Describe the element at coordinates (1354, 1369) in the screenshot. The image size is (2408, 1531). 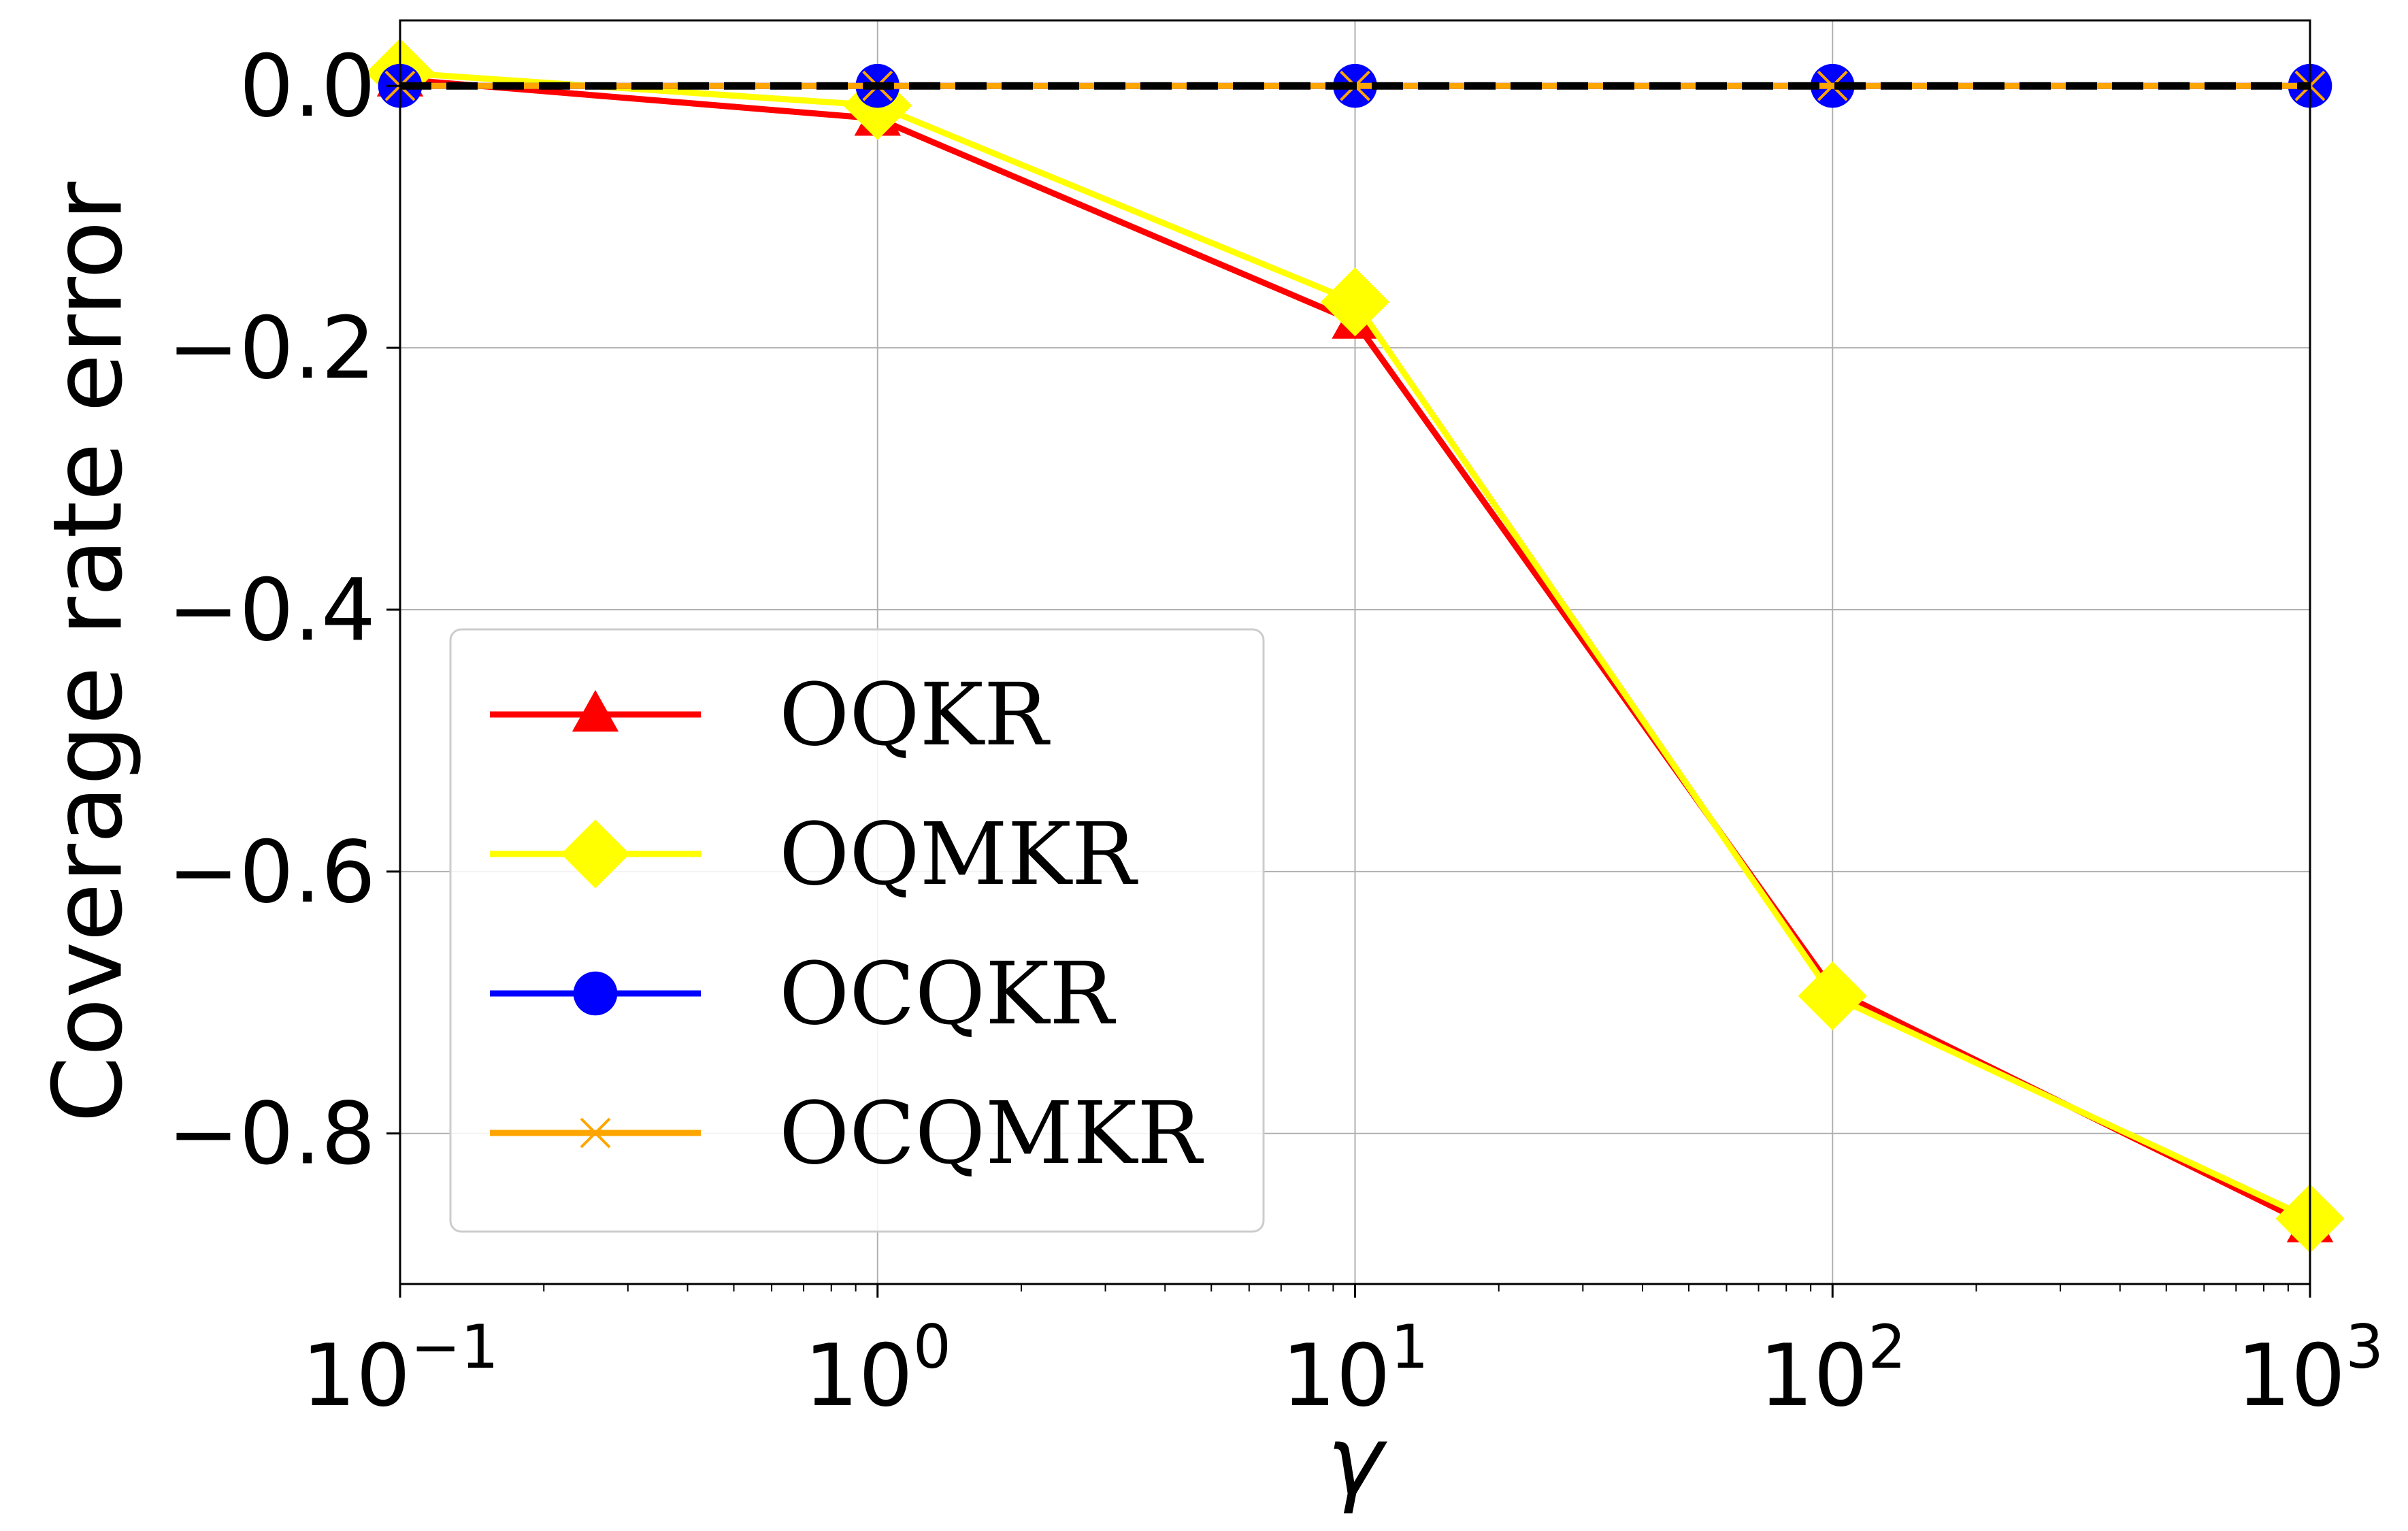
I see `x-tick-label: 10¹` at that location.